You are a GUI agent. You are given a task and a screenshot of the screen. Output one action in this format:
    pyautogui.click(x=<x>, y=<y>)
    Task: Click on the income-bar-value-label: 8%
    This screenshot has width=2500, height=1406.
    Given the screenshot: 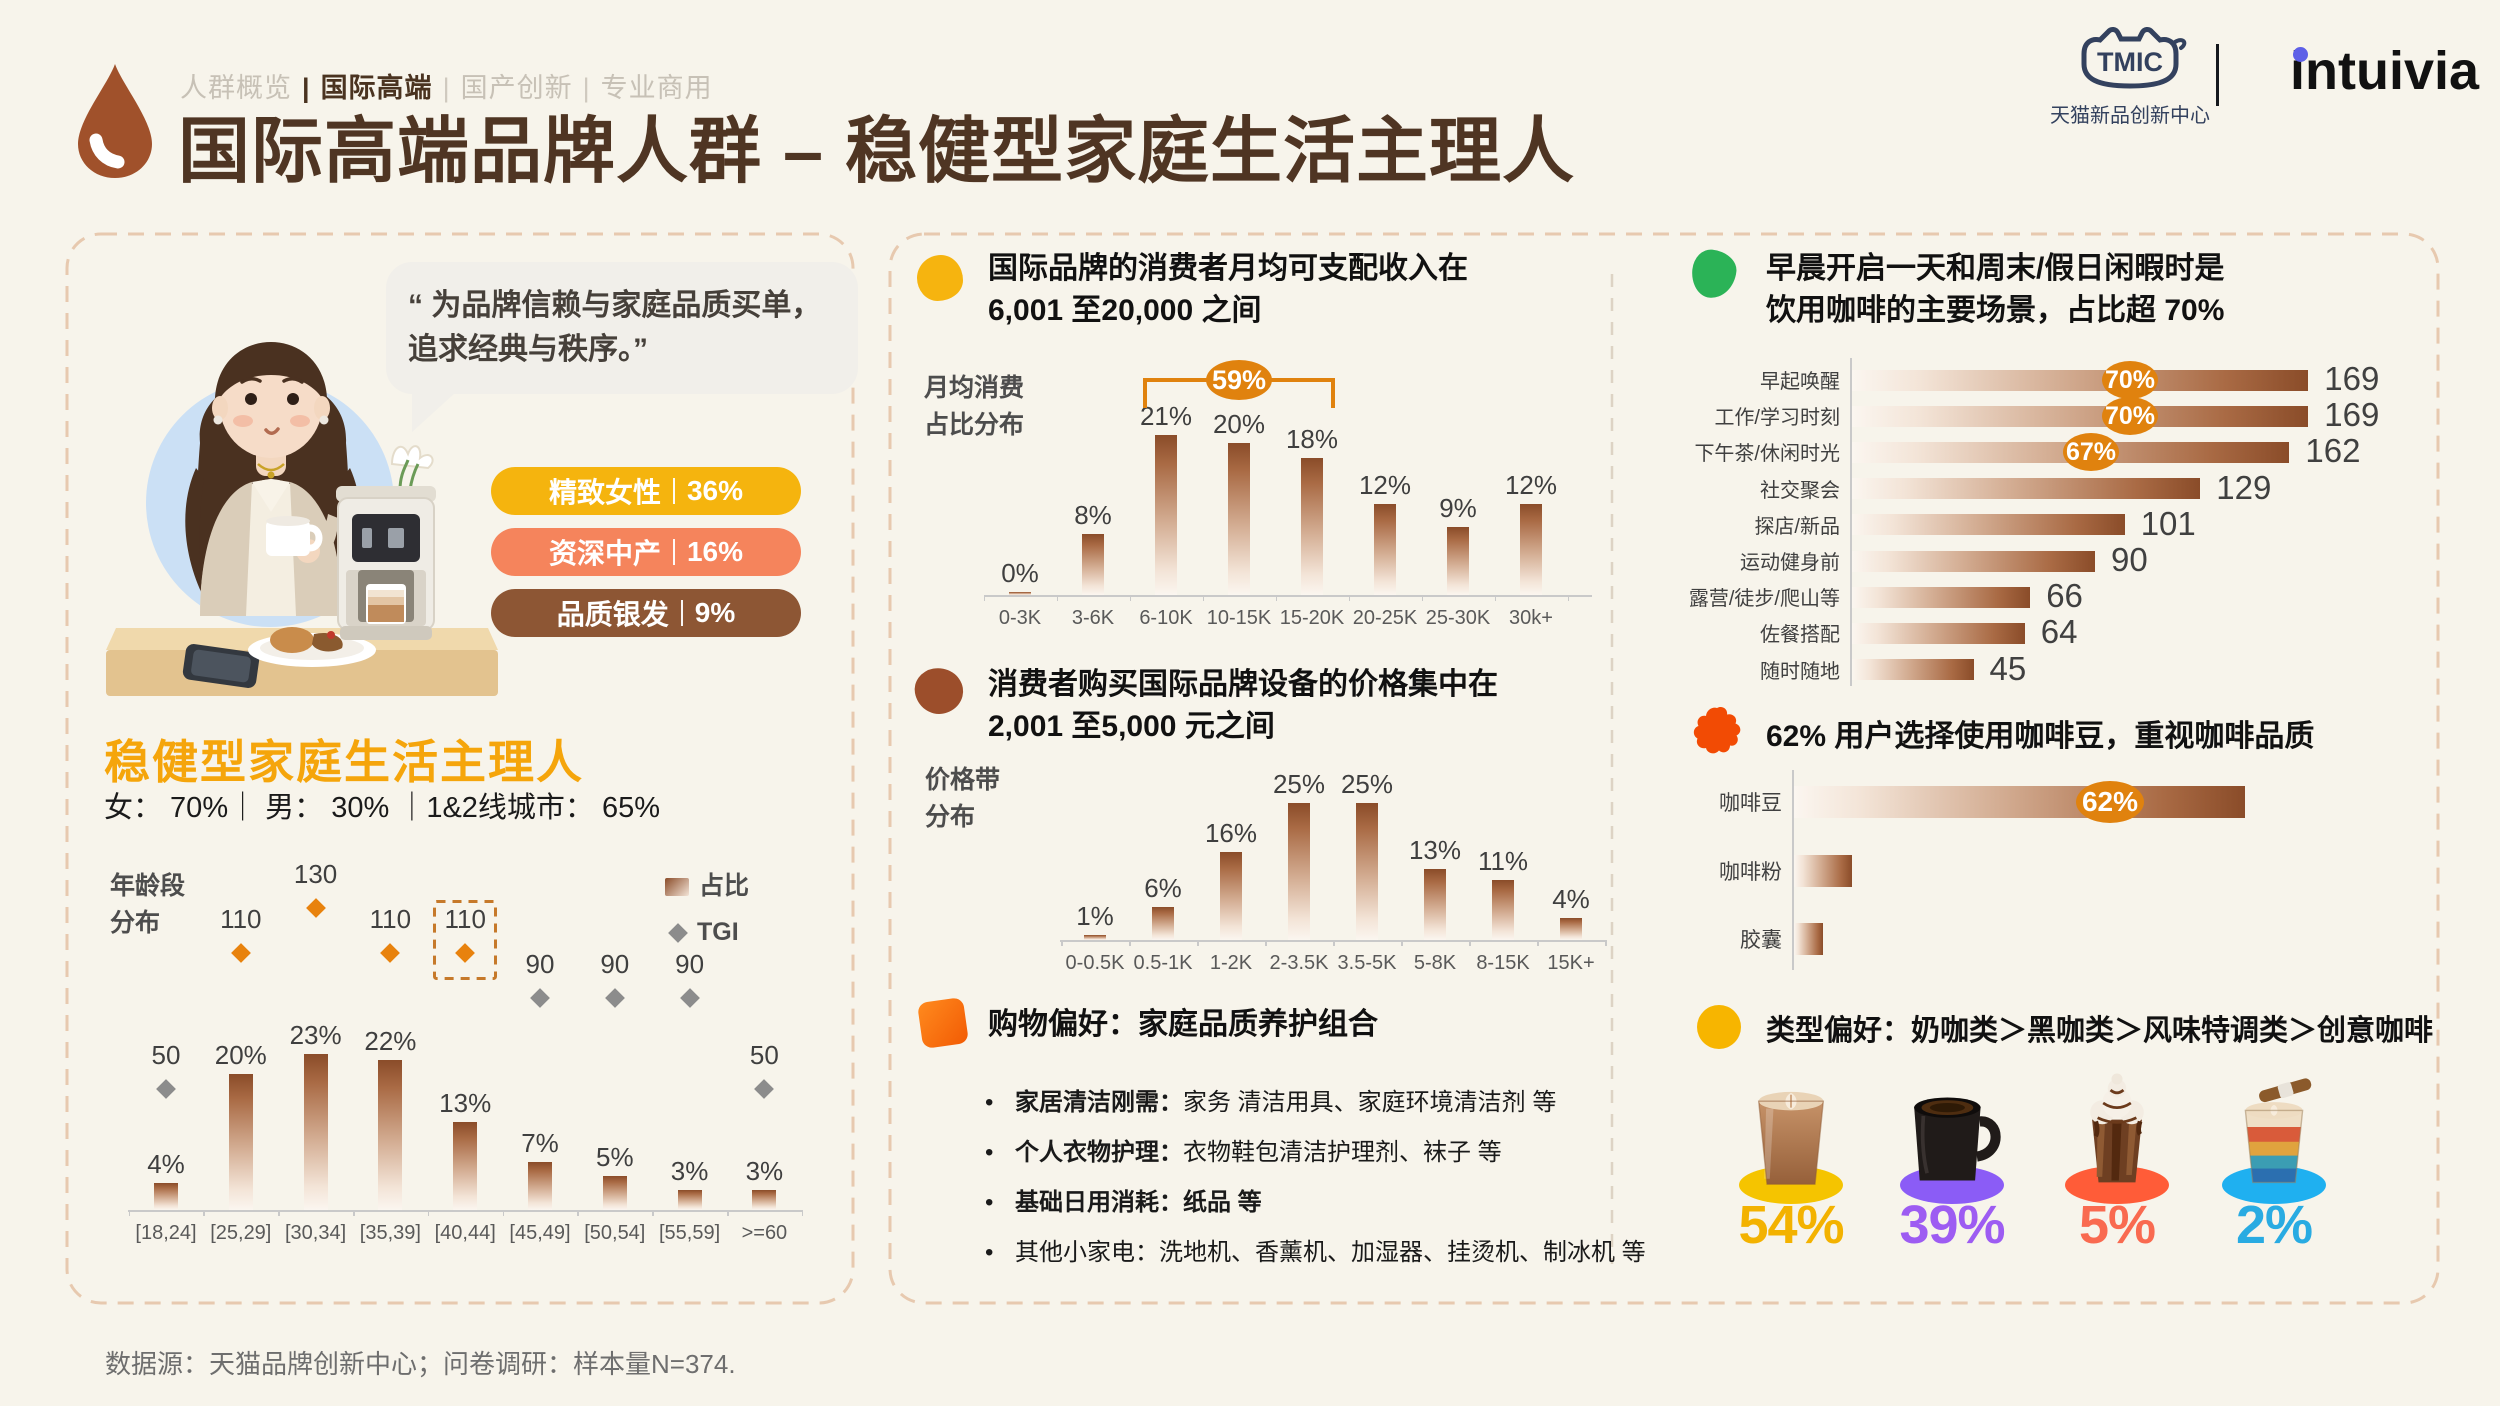 What is the action you would take?
    pyautogui.click(x=1093, y=515)
    